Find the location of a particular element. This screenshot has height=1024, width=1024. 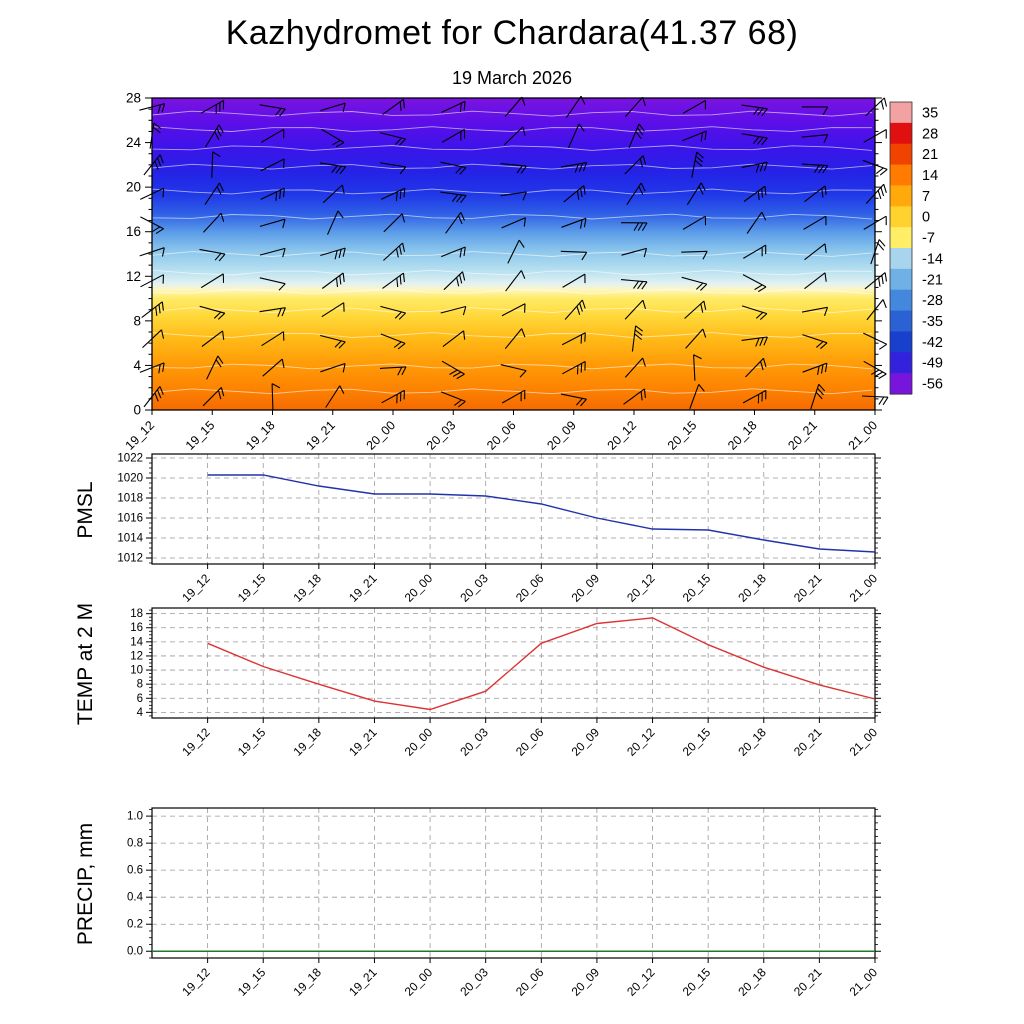

svg-text: 1020 is located at coordinates (130, 479).